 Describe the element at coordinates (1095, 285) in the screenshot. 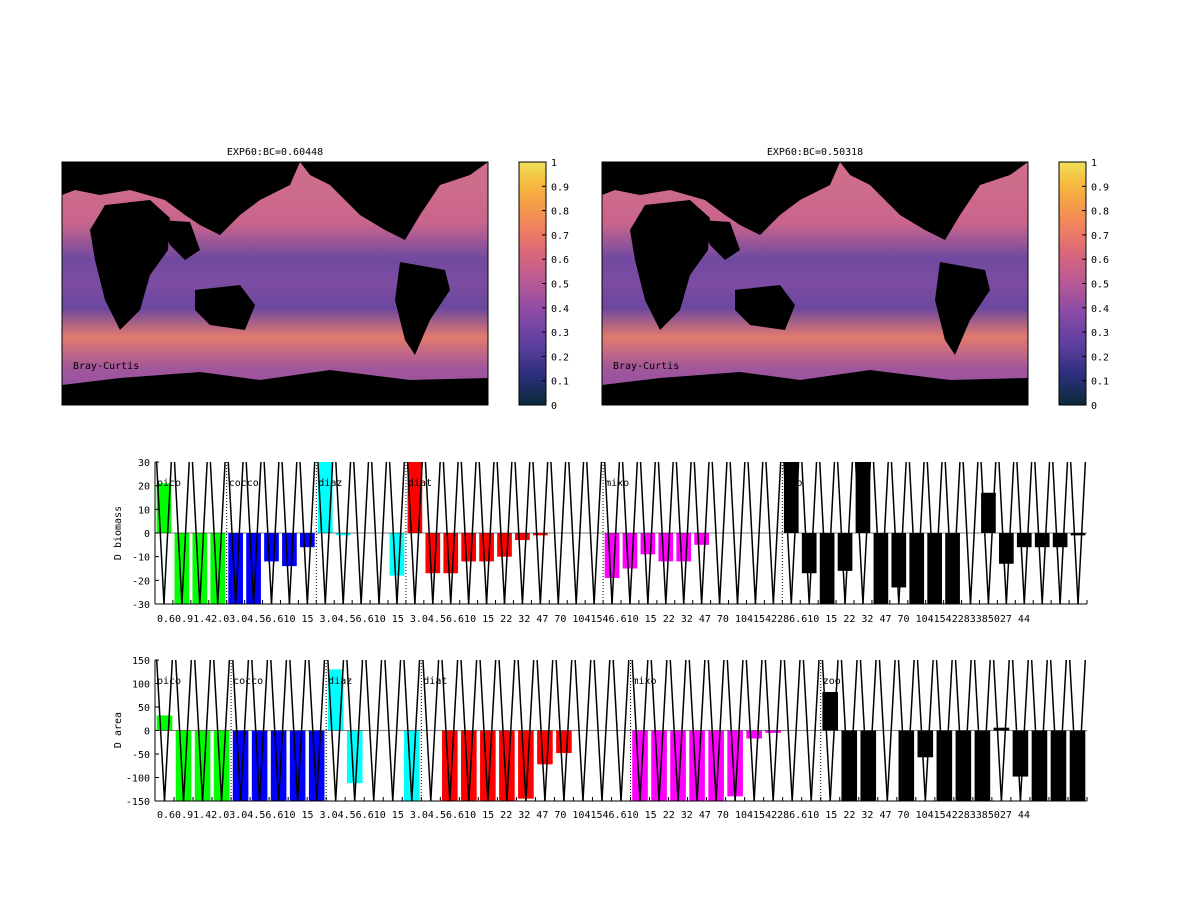

I see `colorbar-2-ticks: 1 0.9 0.8 0.7 0.6 0.5 0.4 0.3 0.2 0.1 0` at that location.